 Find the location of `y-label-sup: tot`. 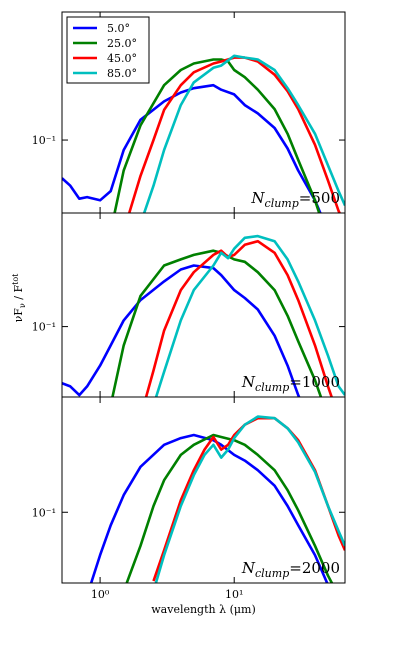

y-label-sup: tot is located at coordinates (15, 279).